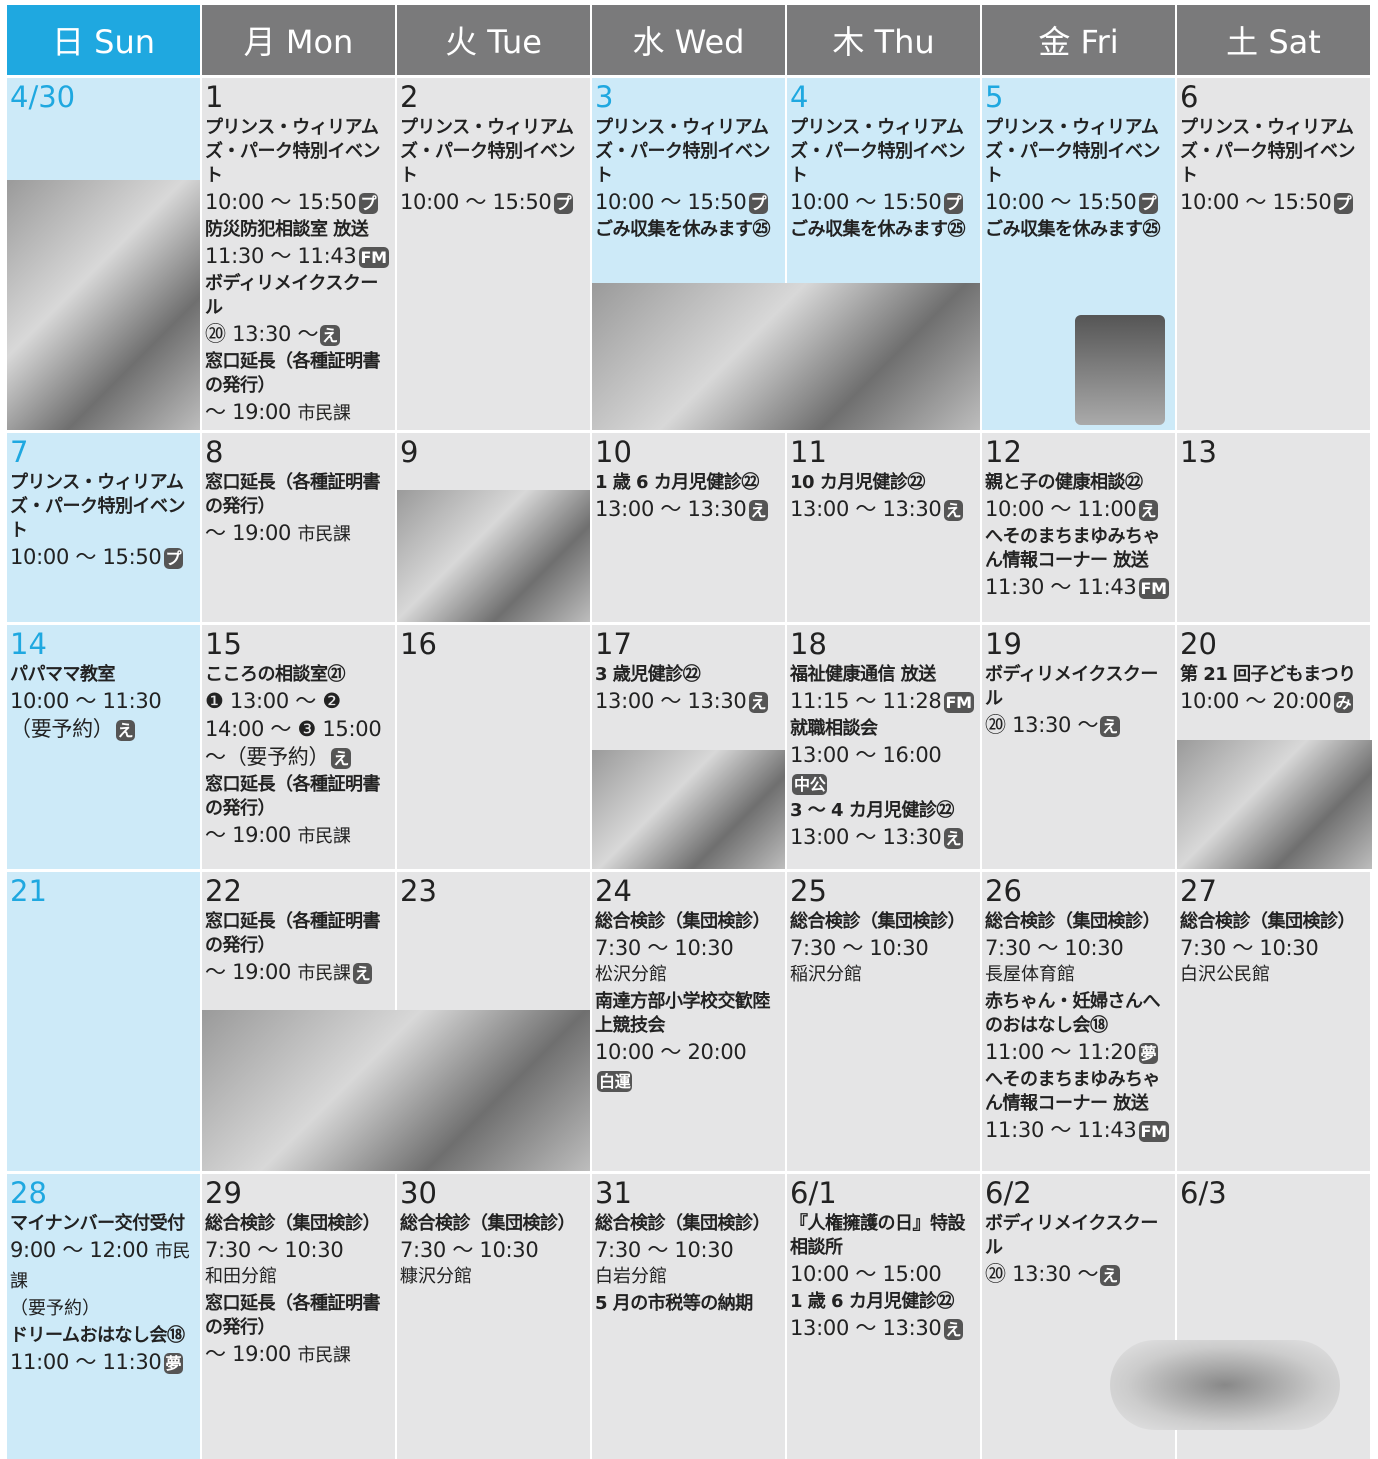 Image resolution: width=1378 pixels, height=1459 pixels. What do you see at coordinates (648, 674) in the screenshot?
I see `event-title: 3 歳児健診㉒` at bounding box center [648, 674].